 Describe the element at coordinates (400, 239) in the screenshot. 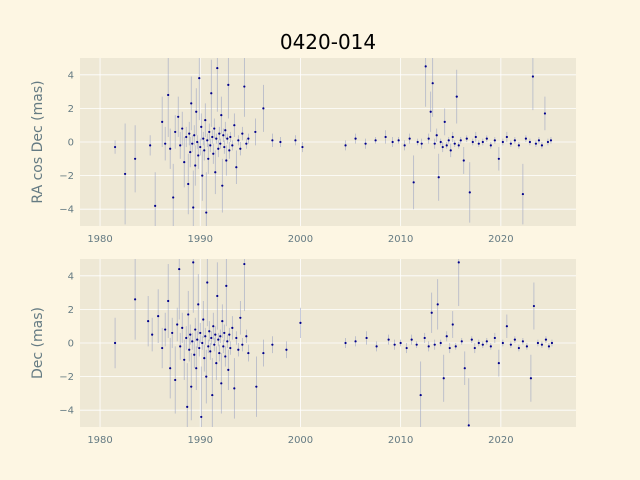

I see `x-tick-label: 2010` at that location.